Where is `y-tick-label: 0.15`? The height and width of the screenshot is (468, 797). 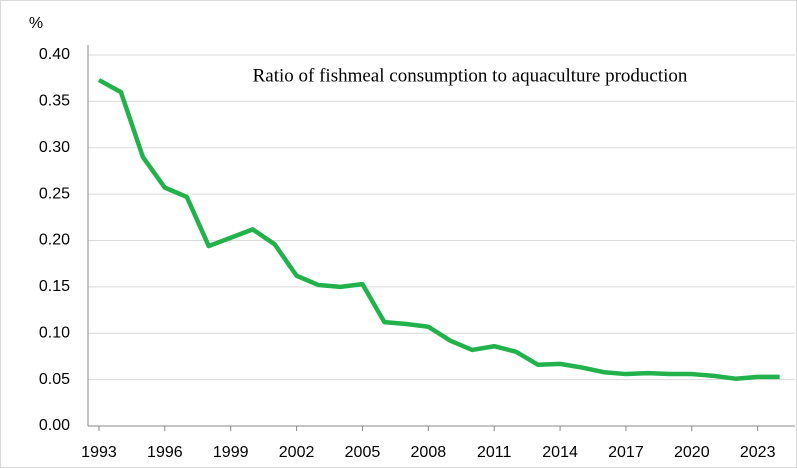
y-tick-label: 0.15 is located at coordinates (54, 286).